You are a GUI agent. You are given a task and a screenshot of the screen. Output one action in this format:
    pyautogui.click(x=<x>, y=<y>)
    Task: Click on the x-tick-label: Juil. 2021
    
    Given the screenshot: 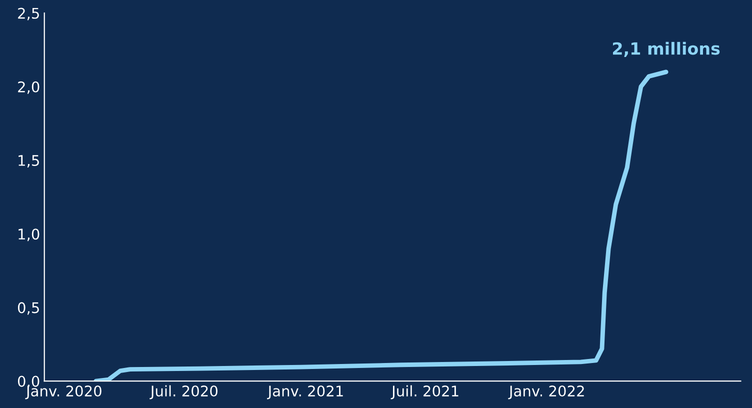 What is the action you would take?
    pyautogui.click(x=424, y=392)
    